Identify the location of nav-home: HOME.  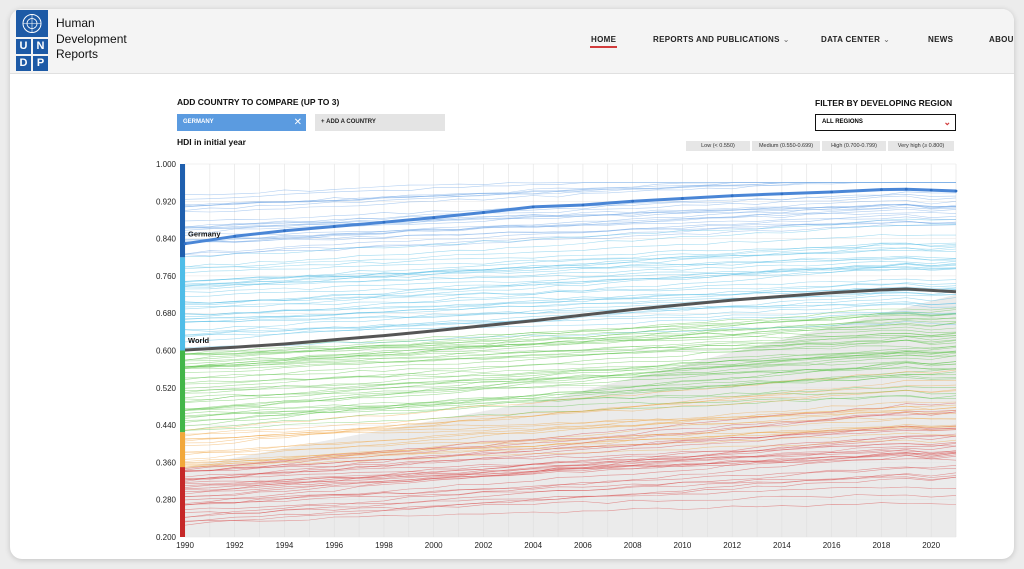
(603, 39).